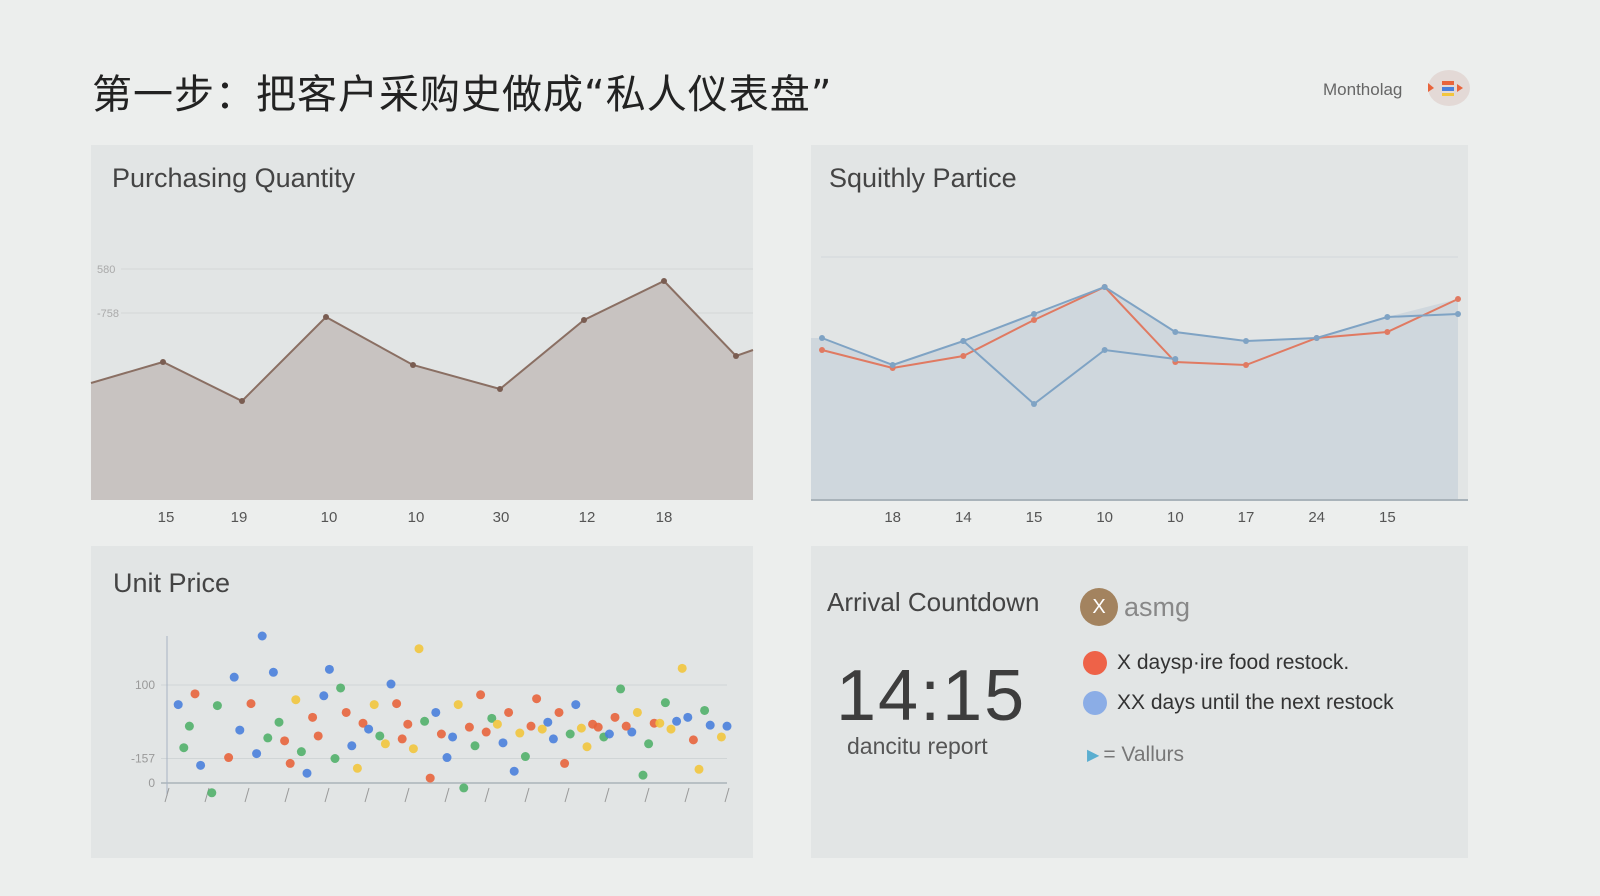  What do you see at coordinates (1363, 89) in the screenshot?
I see `brand-name: Montholag` at bounding box center [1363, 89].